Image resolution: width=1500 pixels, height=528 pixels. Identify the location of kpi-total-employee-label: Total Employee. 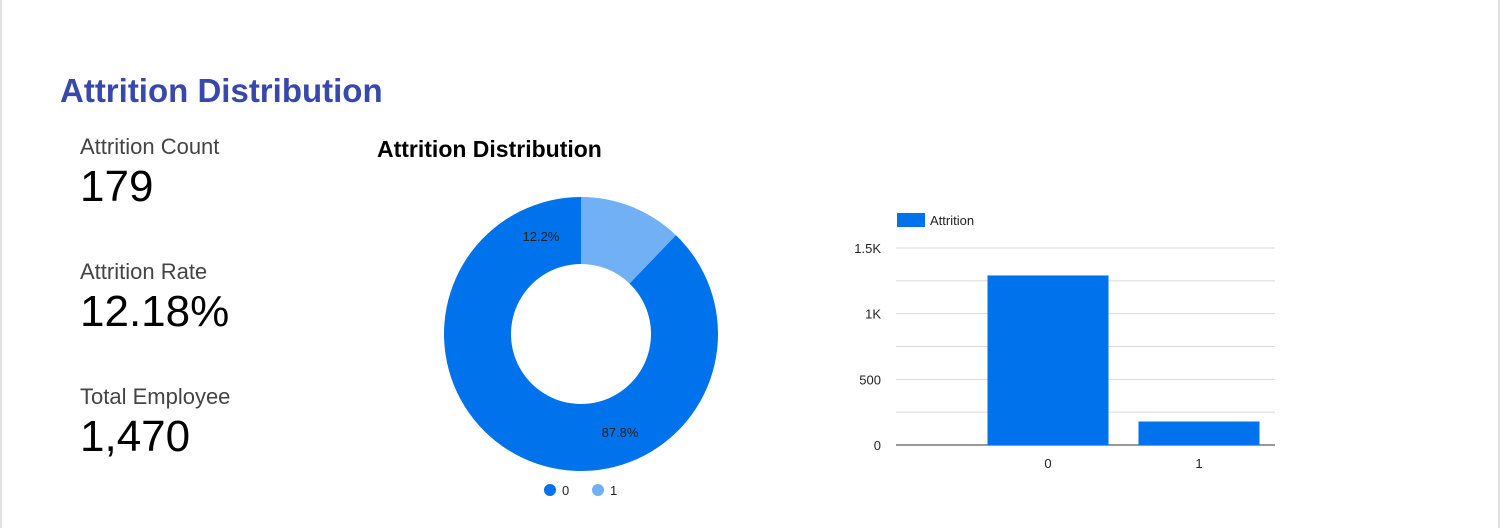
(155, 396).